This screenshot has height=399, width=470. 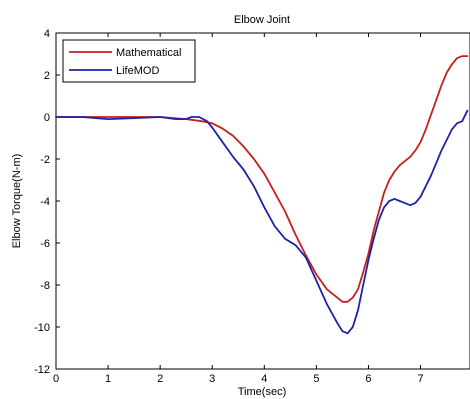 I want to click on y-tick-label: -4, so click(x=45, y=202).